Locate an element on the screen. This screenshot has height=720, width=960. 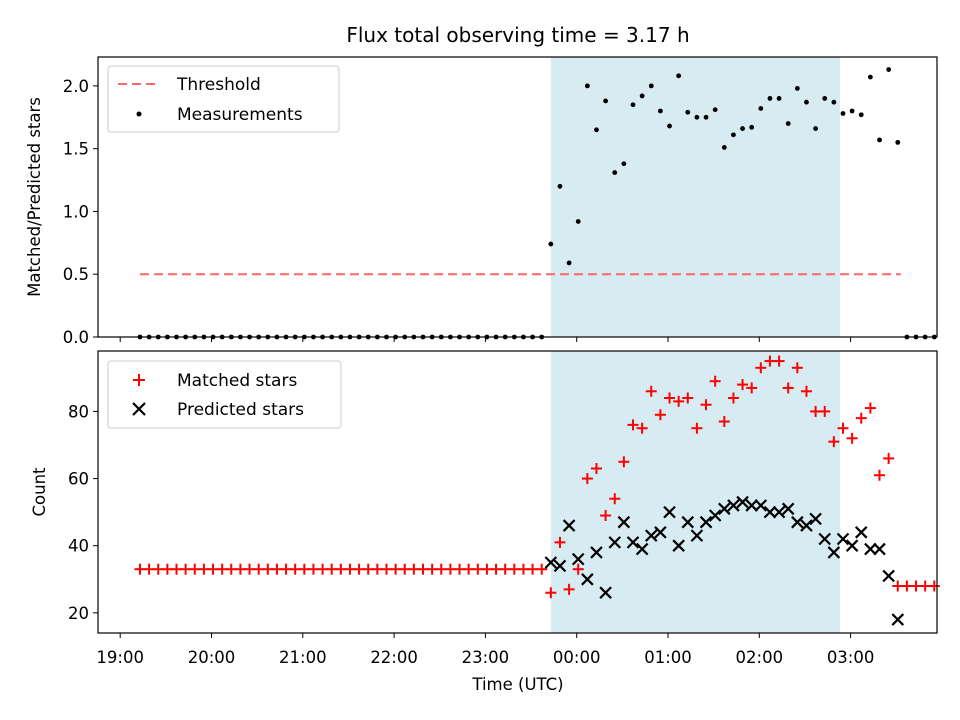
x-axis-label: Time (UTC) is located at coordinates (517, 684).